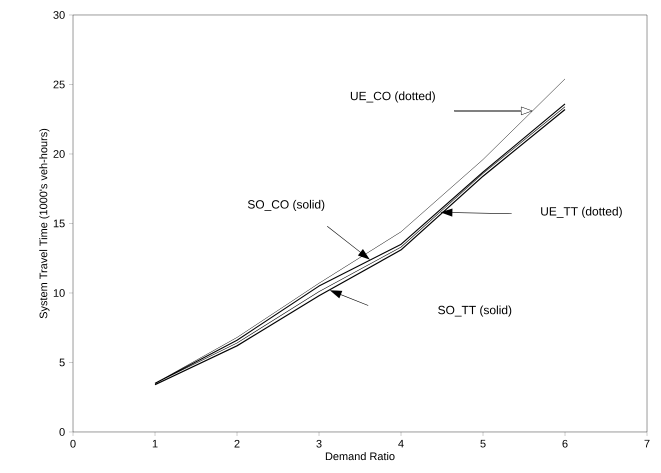 The image size is (661, 473). Describe the element at coordinates (155, 444) in the screenshot. I see `x-tick-label: 1` at that location.